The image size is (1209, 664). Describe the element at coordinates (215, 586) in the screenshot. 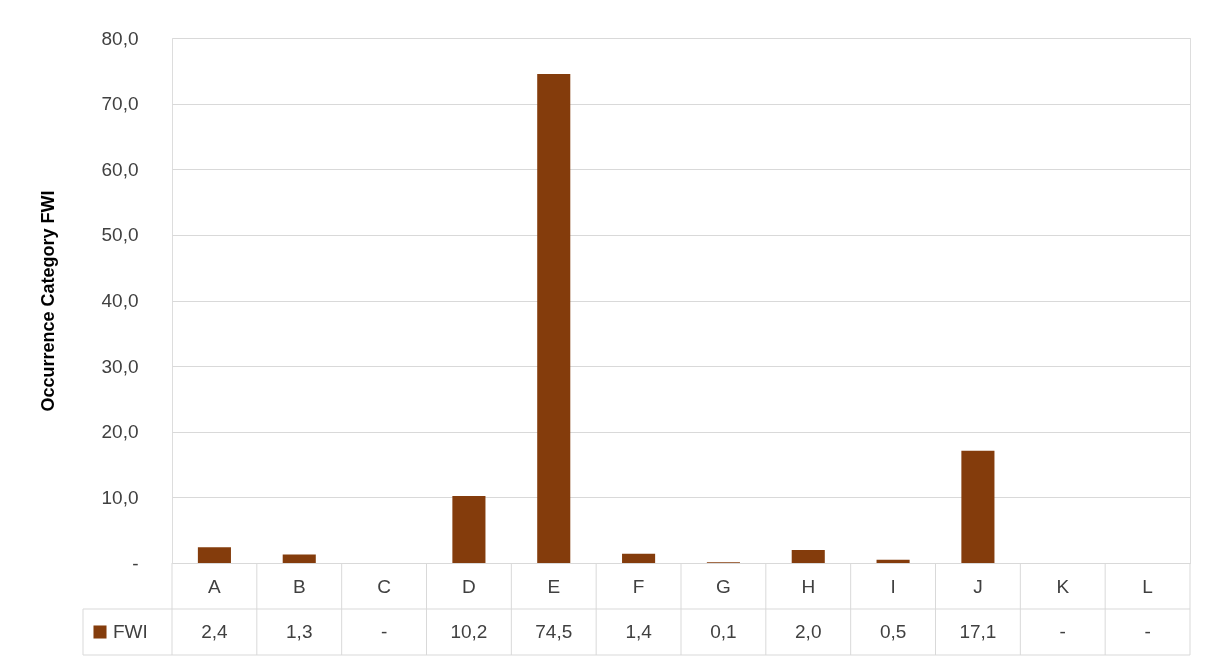

I see `x-tick-label: A` at that location.